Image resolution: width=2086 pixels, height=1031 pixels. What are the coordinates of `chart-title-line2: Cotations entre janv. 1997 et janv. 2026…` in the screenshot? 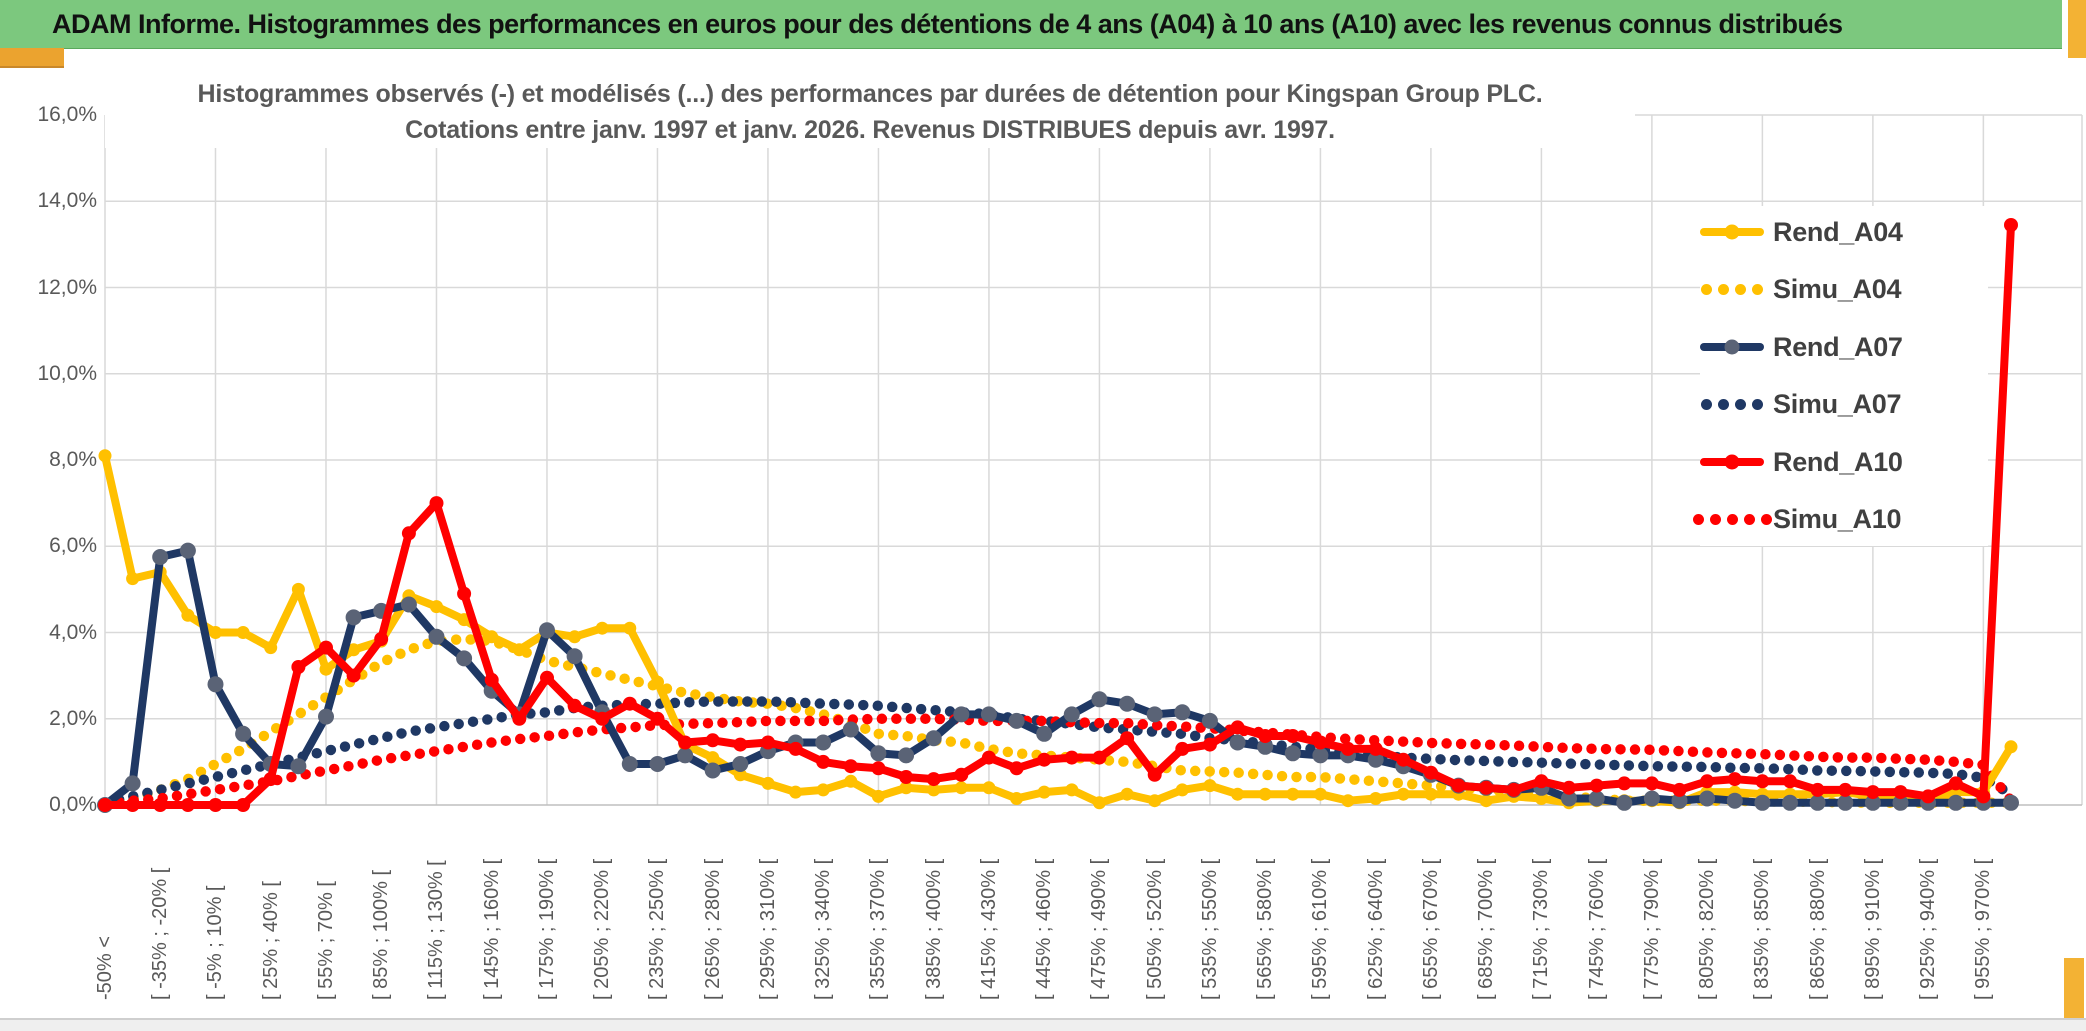 It's located at (870, 130).